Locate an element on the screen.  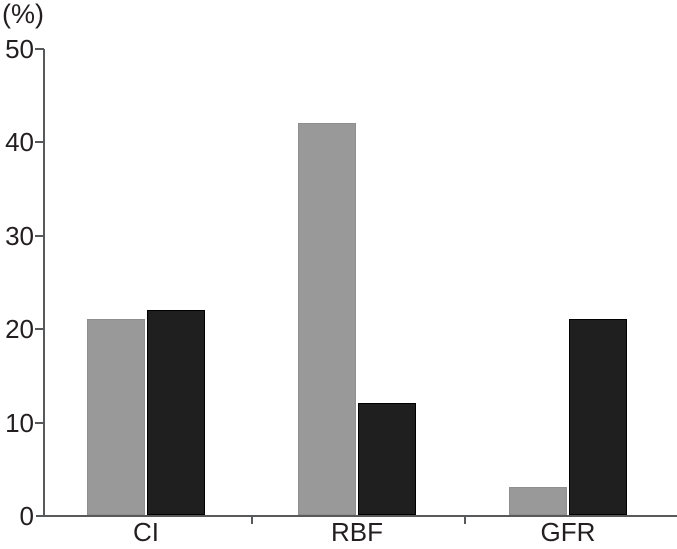
x-category-label-gfr: GFR is located at coordinates (568, 532).